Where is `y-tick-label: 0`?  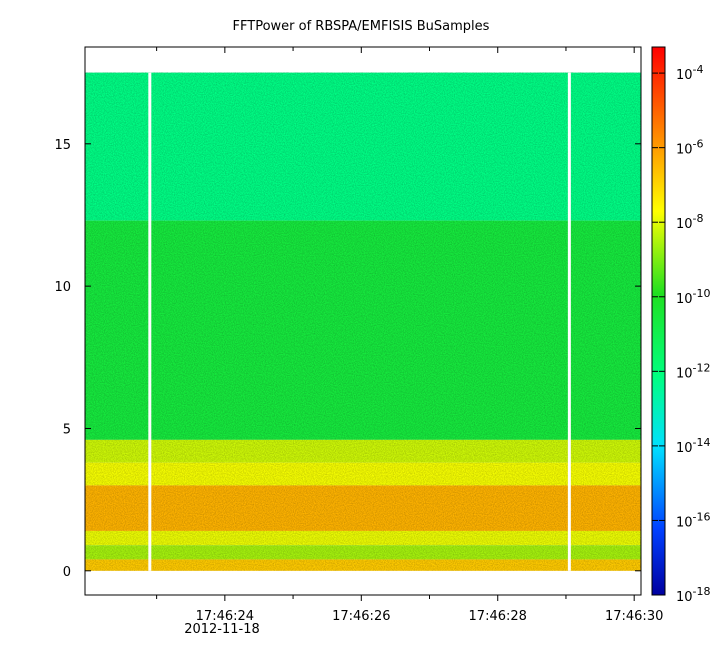 y-tick-label: 0 is located at coordinates (67, 572).